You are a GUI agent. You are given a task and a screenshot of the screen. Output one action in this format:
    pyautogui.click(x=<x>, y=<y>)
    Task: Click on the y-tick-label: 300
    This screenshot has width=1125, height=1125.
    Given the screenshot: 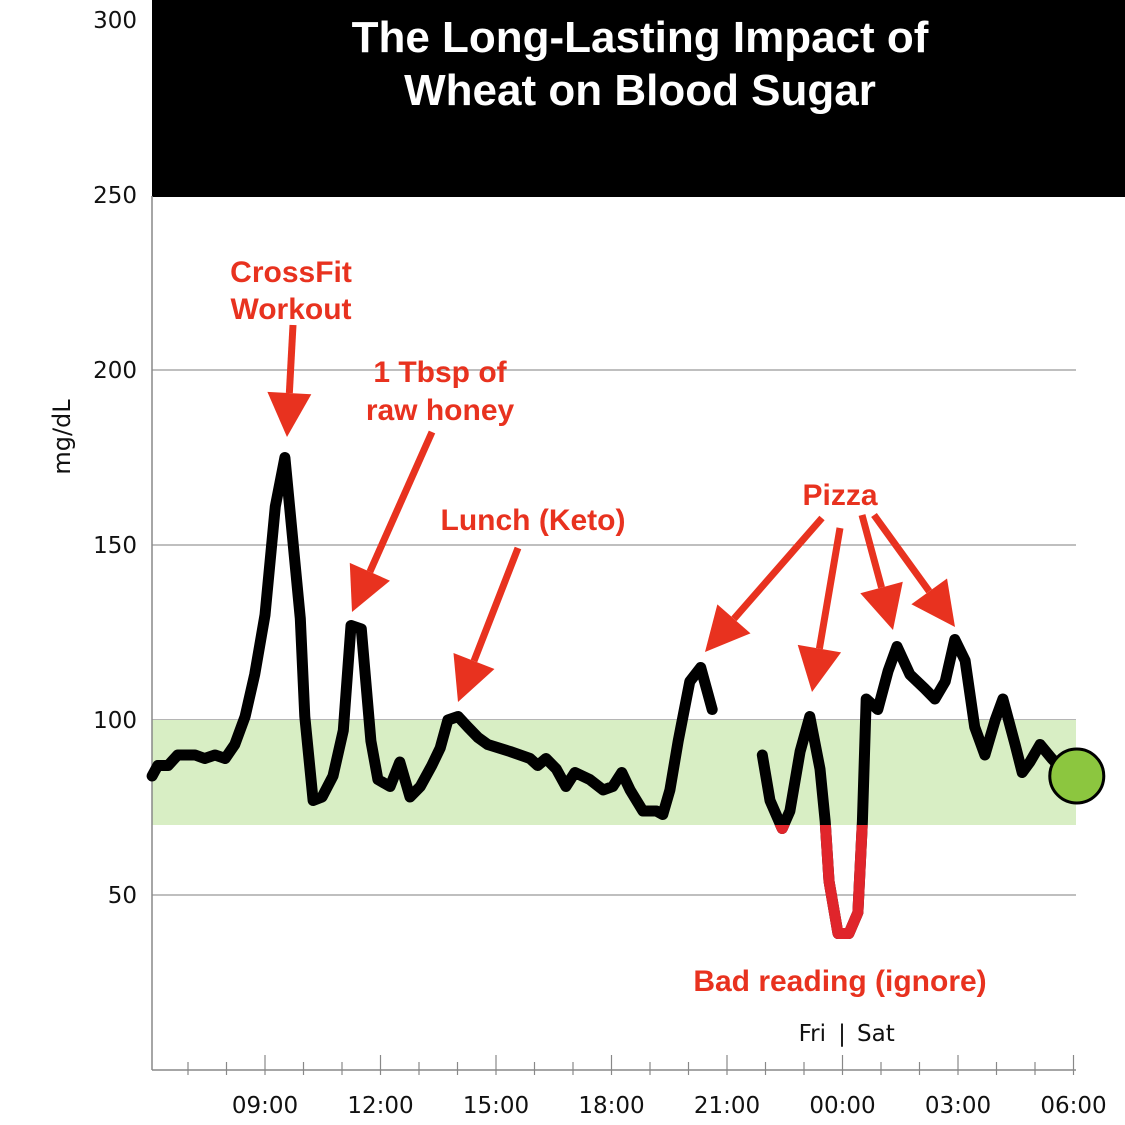 What is the action you would take?
    pyautogui.click(x=115, y=21)
    